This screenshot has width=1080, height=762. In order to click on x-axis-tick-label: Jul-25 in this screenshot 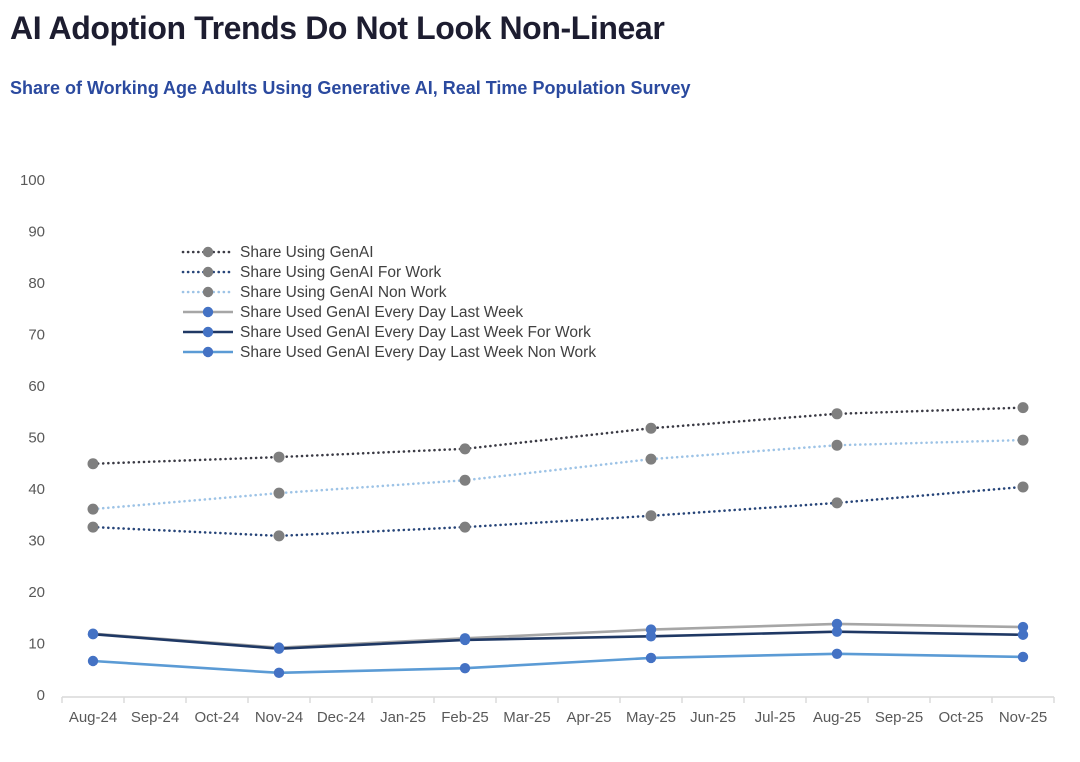, I will do `click(775, 717)`.